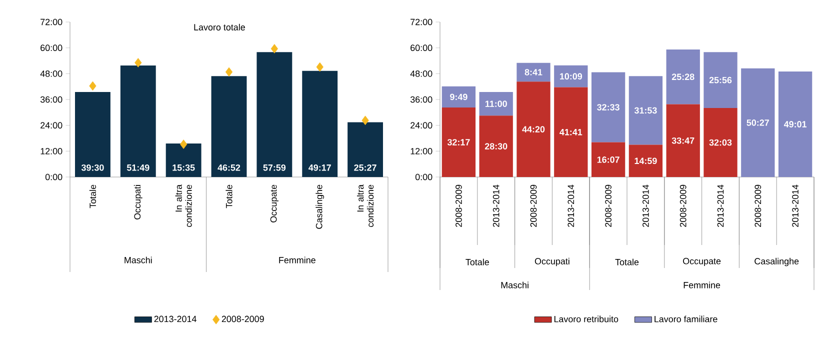  I want to click on legend-label: Lavoro retribuito, so click(586, 319).